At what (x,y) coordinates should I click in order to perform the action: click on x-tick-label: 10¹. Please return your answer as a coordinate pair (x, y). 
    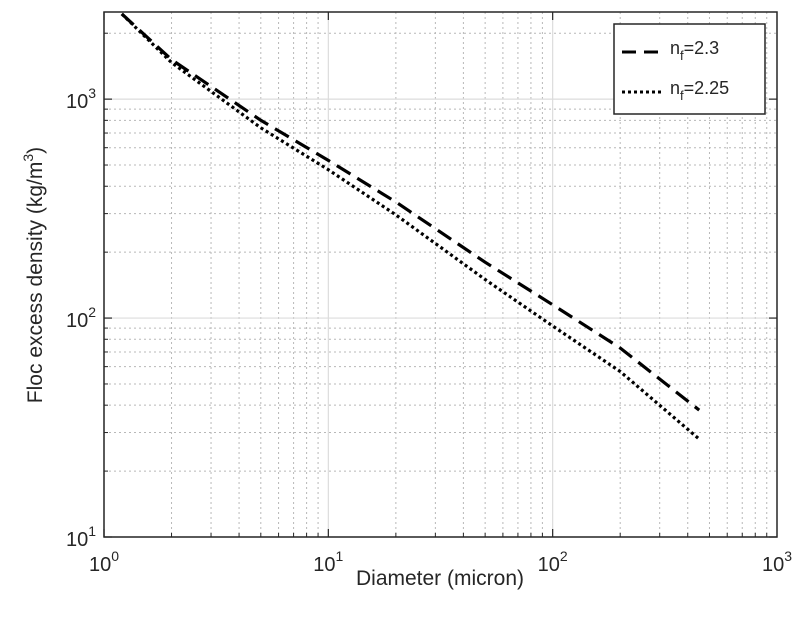
    Looking at the image, I should click on (328, 562).